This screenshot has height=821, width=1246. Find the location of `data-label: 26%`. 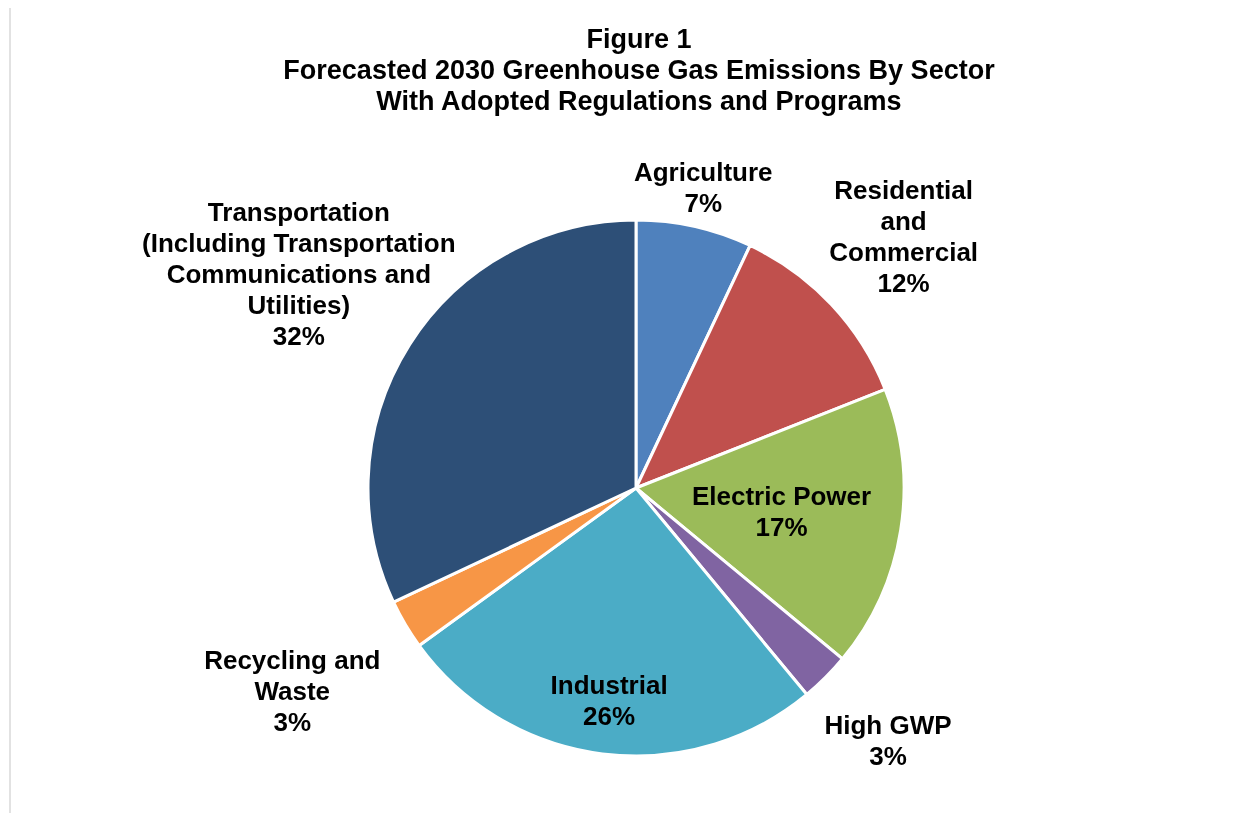

data-label: 26% is located at coordinates (609, 716).